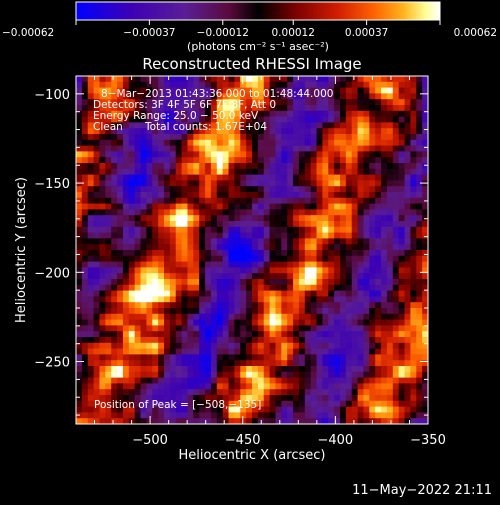 This screenshot has width=500, height=505. Describe the element at coordinates (258, 22) in the screenshot. I see `colorbar-tick-marks` at that location.